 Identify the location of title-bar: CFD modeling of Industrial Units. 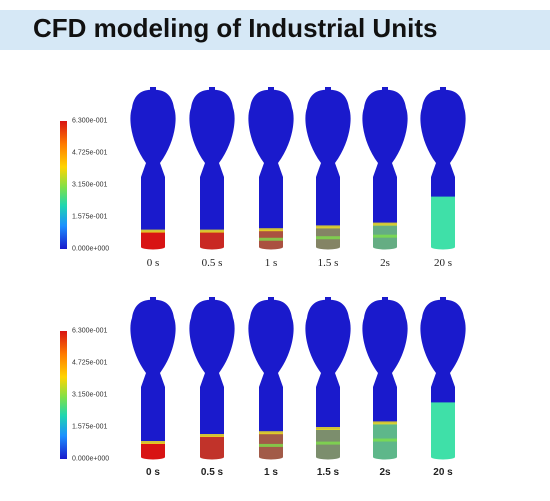
(275, 30).